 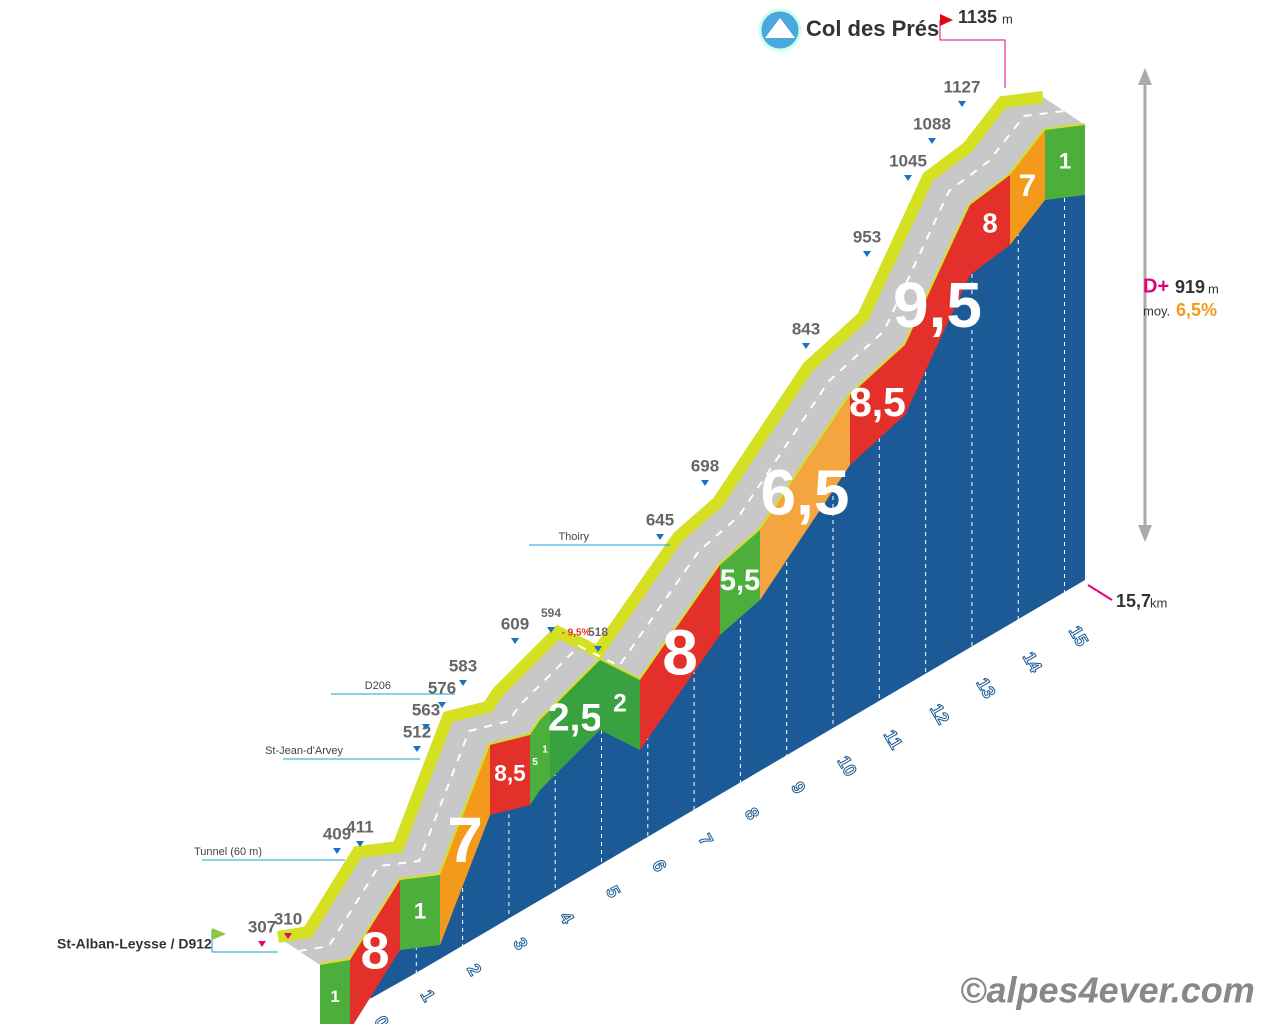 I want to click on km-label: 3, so click(x=520, y=943).